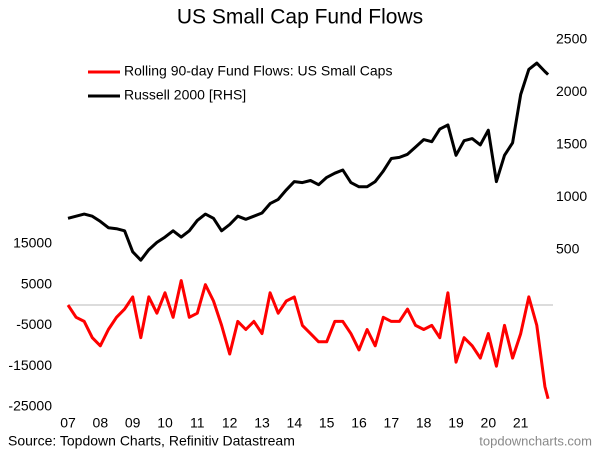  Describe the element at coordinates (456, 423) in the screenshot. I see `x-tick-label: 19` at that location.